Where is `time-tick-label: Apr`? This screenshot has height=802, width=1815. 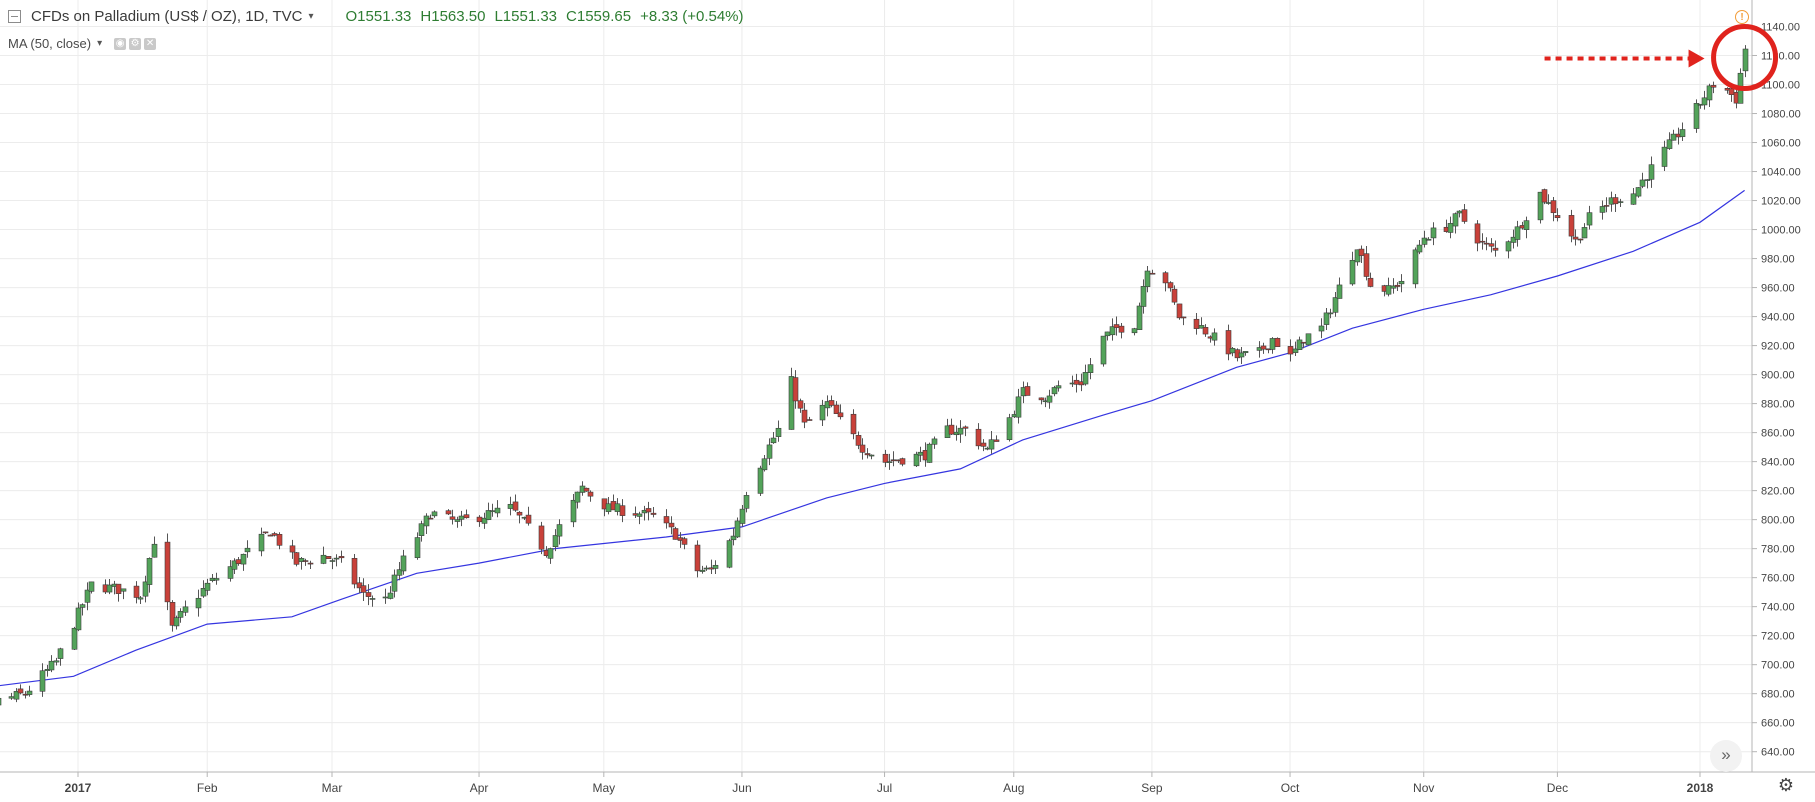 time-tick-label: Apr is located at coordinates (479, 788).